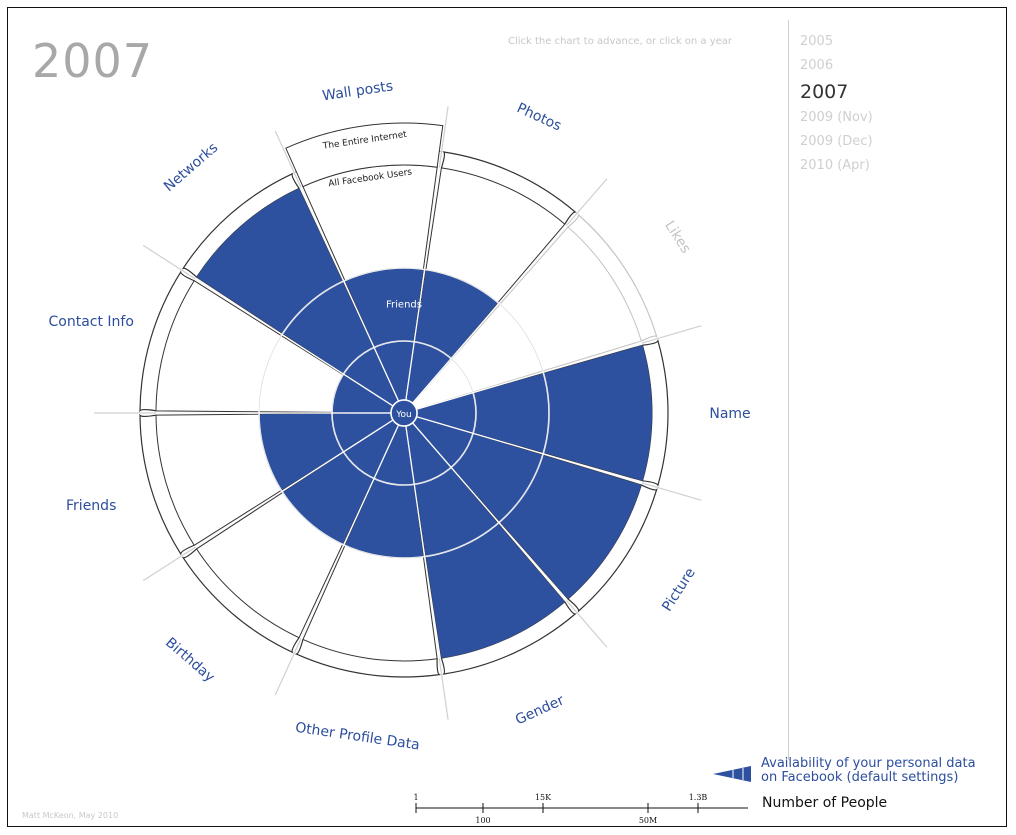 This screenshot has height=835, width=1016. What do you see at coordinates (240, 225) in the screenshot?
I see `petal-networks` at bounding box center [240, 225].